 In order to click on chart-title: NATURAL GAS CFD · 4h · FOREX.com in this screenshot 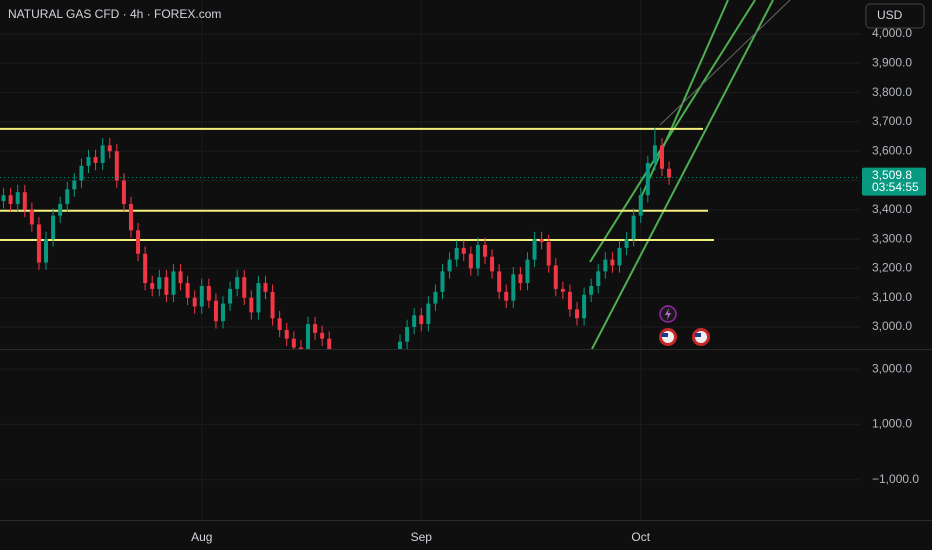, I will do `click(114, 14)`.